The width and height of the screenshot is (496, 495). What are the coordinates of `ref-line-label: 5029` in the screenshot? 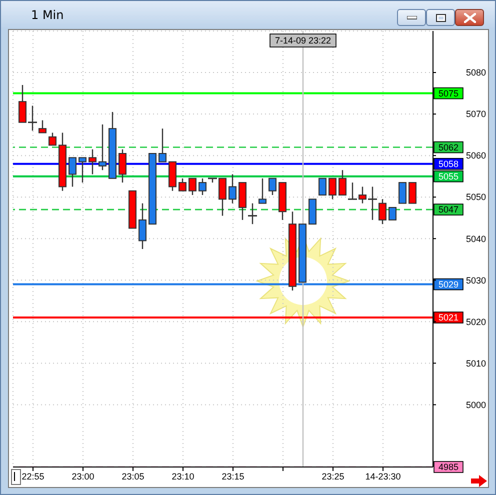 It's located at (448, 284).